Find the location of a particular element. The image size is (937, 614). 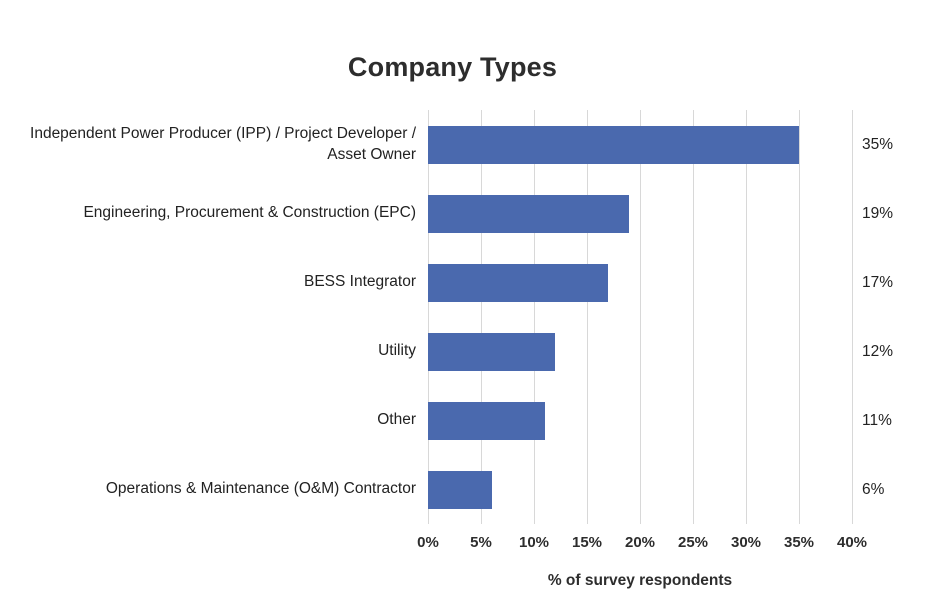

value-label: 12% is located at coordinates (878, 351).